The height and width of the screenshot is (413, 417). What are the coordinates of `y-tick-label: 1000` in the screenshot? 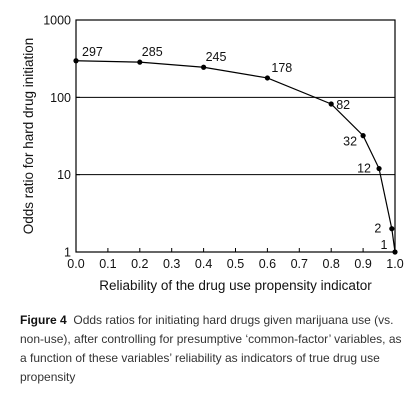 It's located at (57, 21).